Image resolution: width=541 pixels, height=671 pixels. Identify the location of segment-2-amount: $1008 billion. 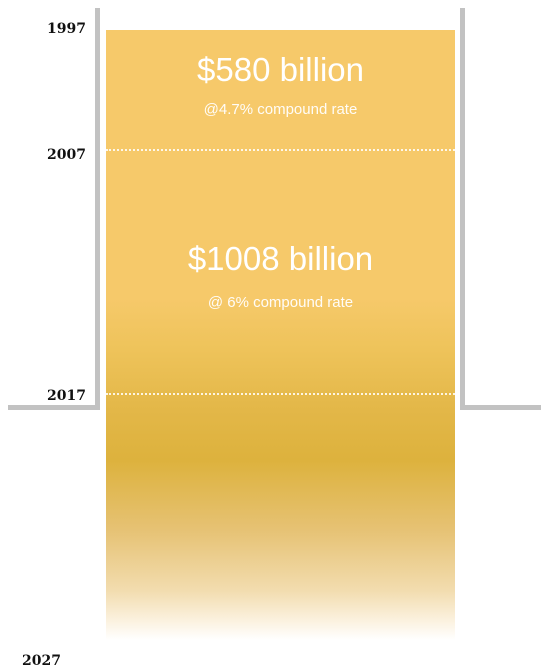
(280, 258).